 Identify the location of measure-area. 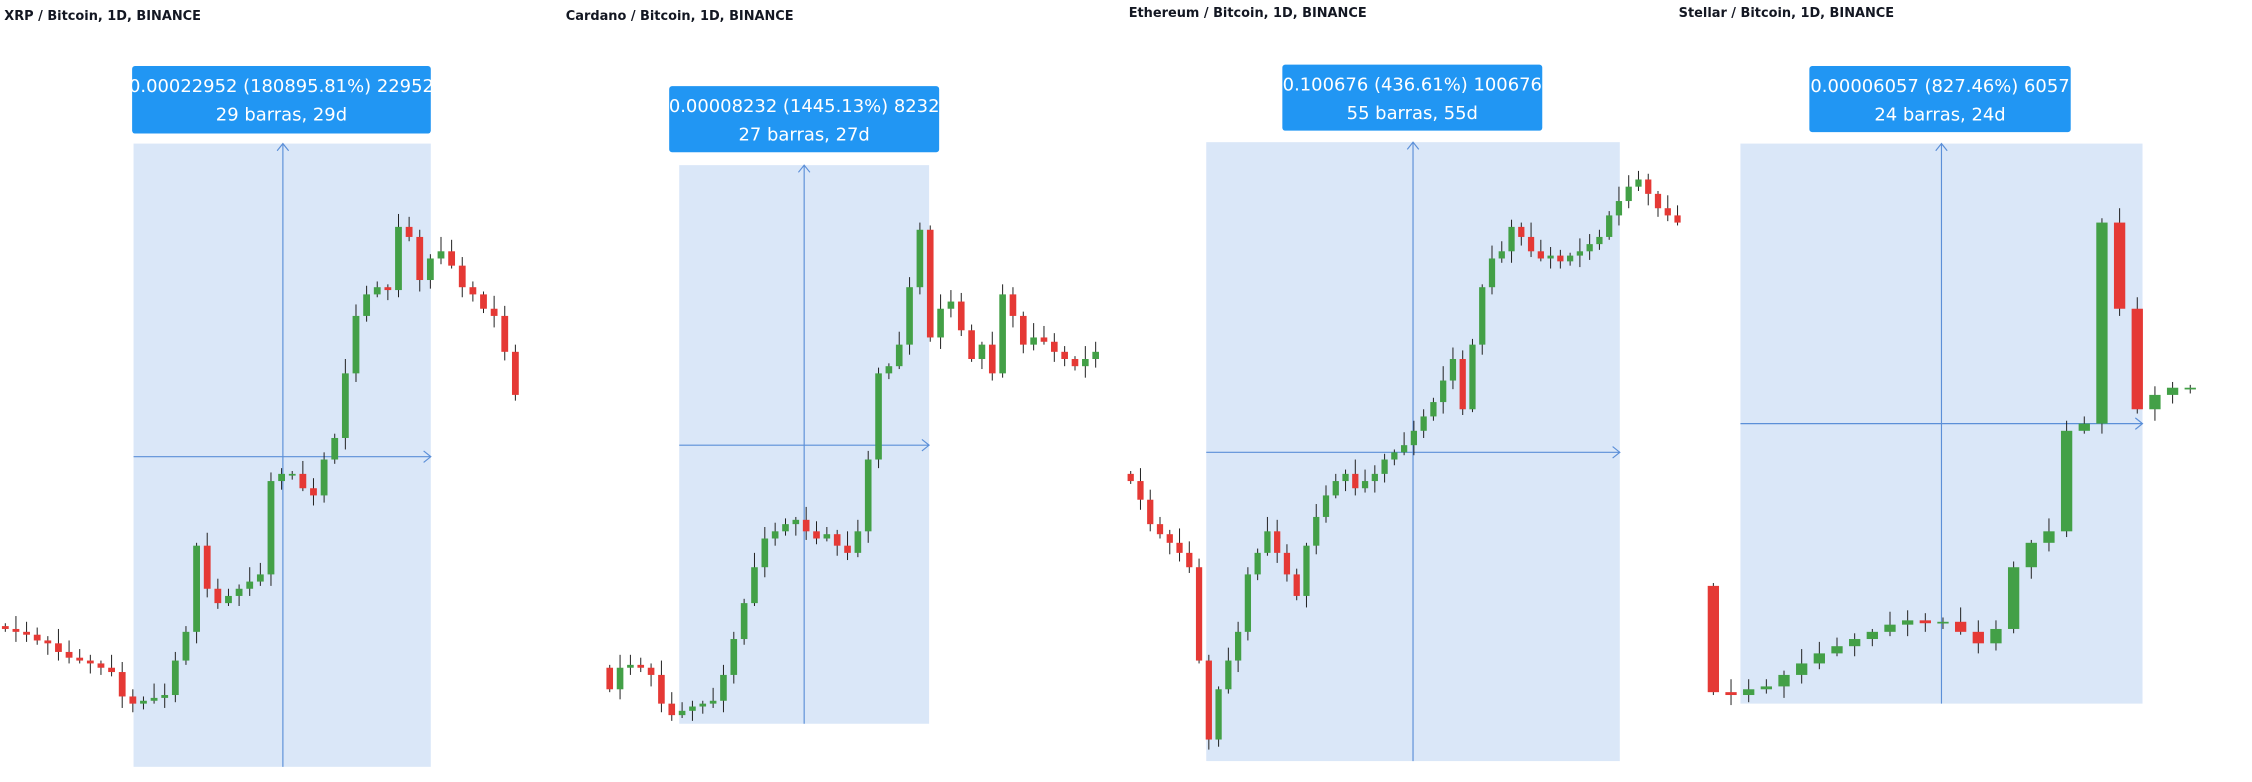
(282, 455).